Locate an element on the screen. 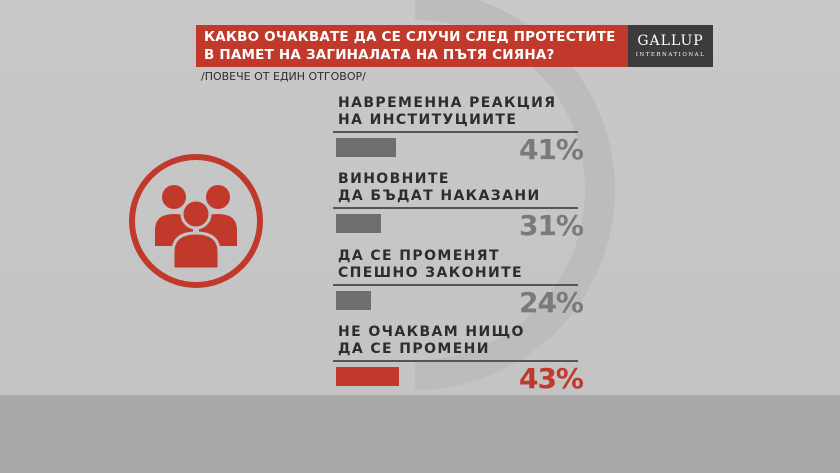 Image resolution: width=840 pixels, height=473 pixels. answer-label: ДА СЕ ПРОМЕНЯТ СПЕШНО ЗАКОНИТЕ is located at coordinates (430, 265).